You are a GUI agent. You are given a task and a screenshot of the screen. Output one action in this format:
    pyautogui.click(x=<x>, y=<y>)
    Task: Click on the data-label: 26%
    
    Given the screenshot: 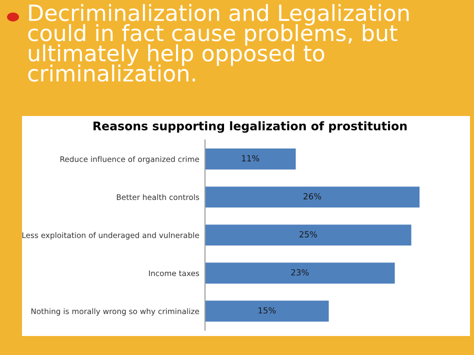 What is the action you would take?
    pyautogui.click(x=313, y=196)
    